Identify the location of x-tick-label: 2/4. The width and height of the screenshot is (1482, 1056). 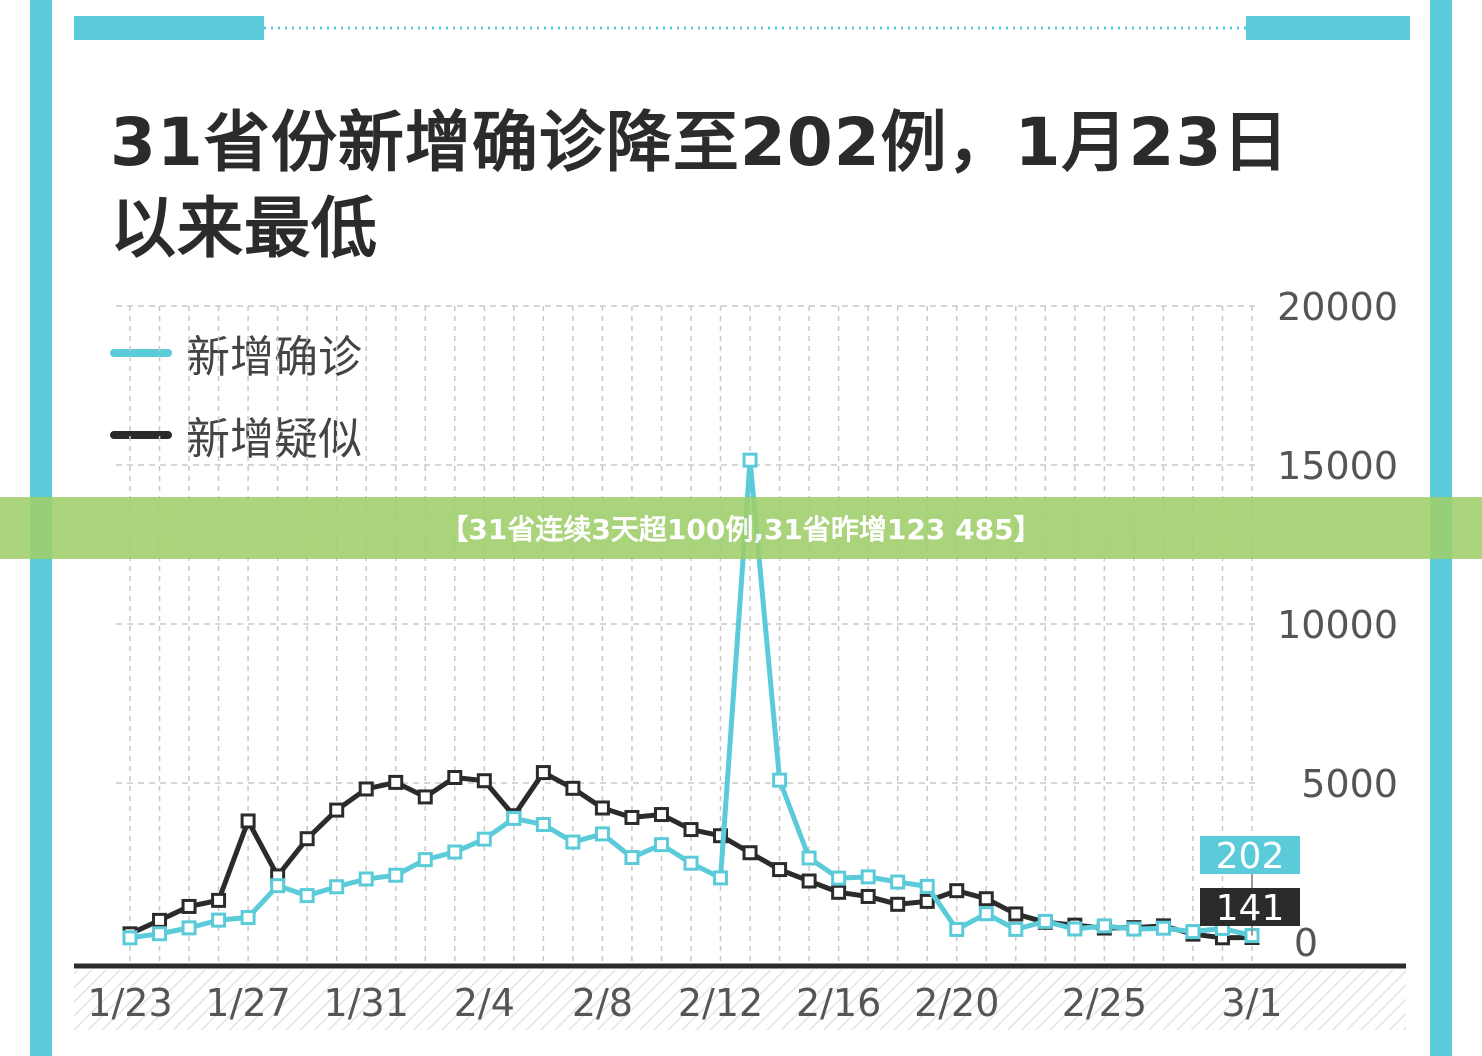
(484, 1003).